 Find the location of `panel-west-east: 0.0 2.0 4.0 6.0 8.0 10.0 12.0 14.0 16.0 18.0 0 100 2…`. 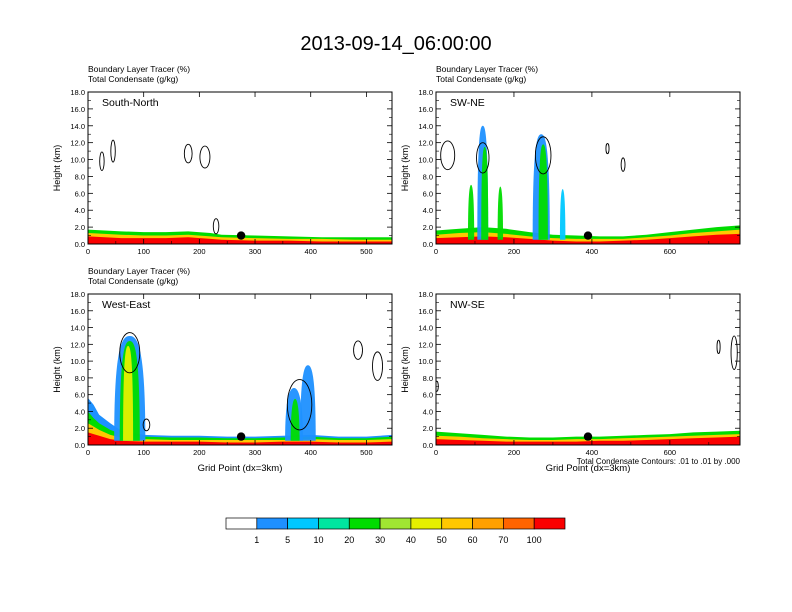

panel-west-east: 0.0 2.0 4.0 6.0 8.0 10.0 12.0 14.0 16.0 18.0 0 100 2… is located at coordinates (222, 370).